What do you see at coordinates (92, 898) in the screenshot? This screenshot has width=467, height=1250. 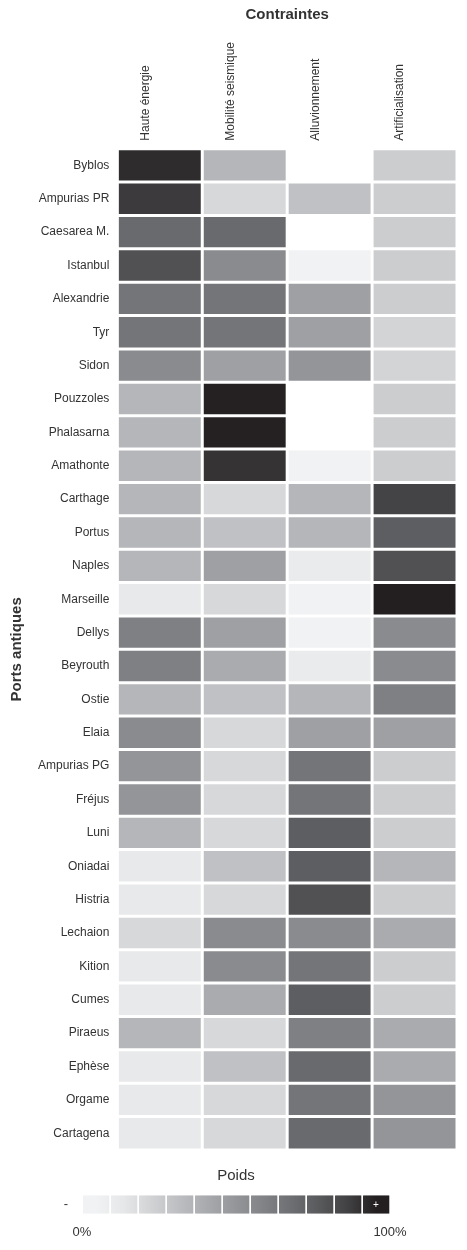 I see `y-tick-label: Histria` at bounding box center [92, 898].